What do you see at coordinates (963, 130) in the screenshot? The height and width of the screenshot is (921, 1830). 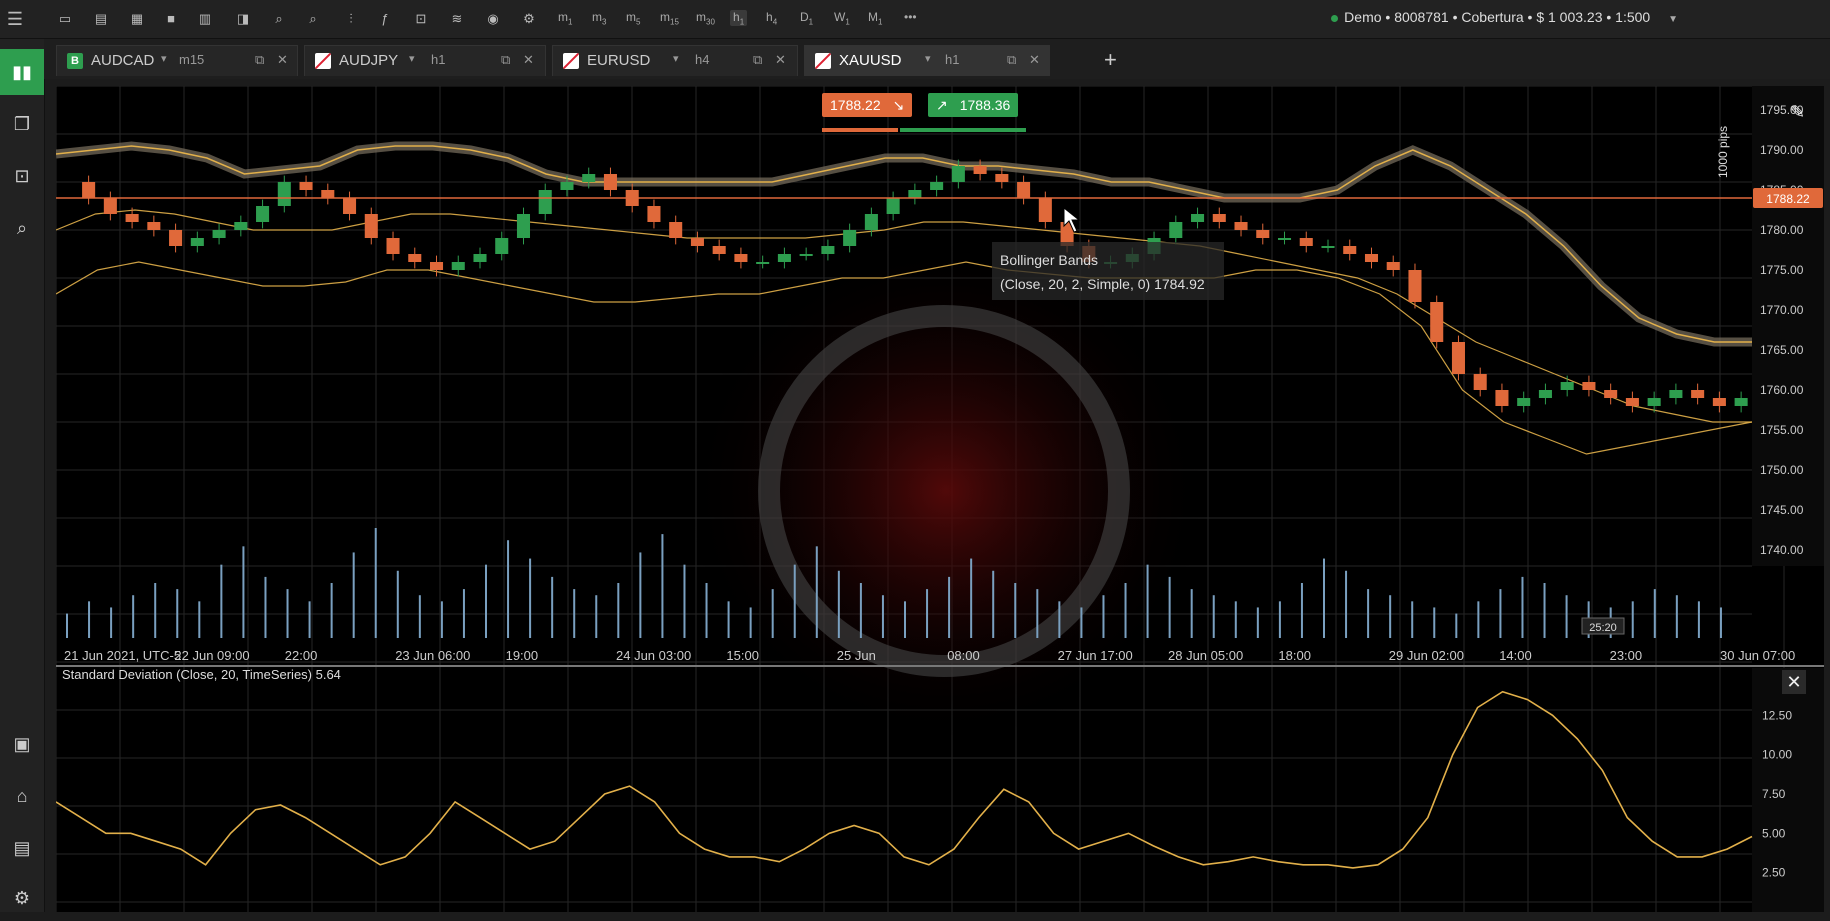 I see `buy-spread-bar` at bounding box center [963, 130].